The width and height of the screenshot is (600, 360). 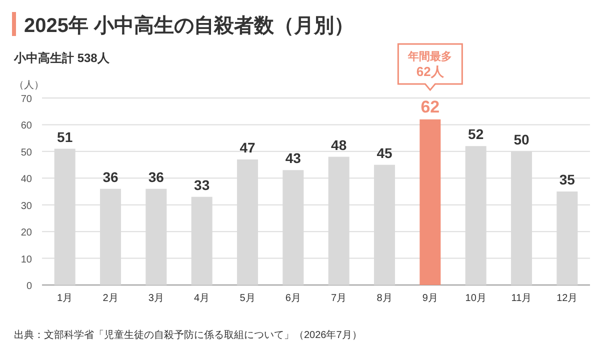 I want to click on data-label: 35, so click(x=567, y=180).